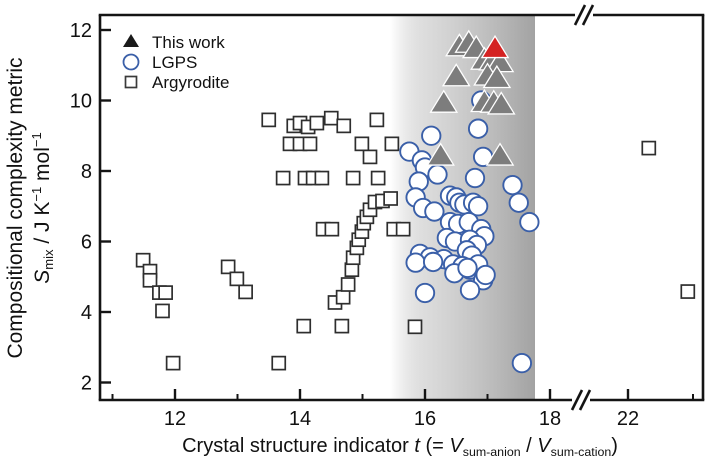 This screenshot has width=706, height=470. What do you see at coordinates (175, 419) in the screenshot?
I see `x-tick-label: 12` at bounding box center [175, 419].